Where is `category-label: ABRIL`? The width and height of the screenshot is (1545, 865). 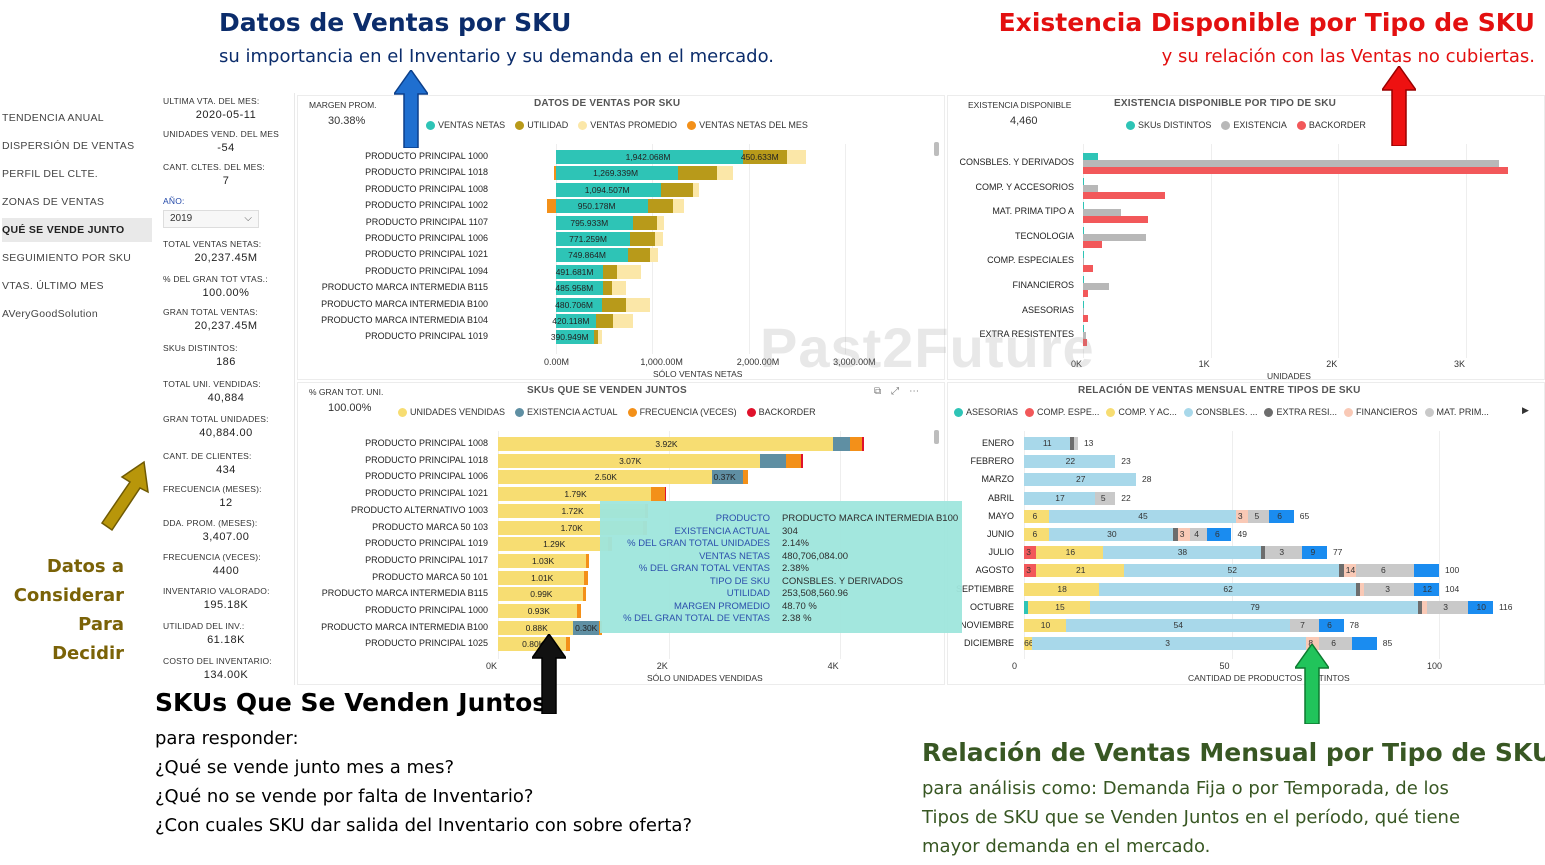 category-label: ABRIL is located at coordinates (1000, 497).